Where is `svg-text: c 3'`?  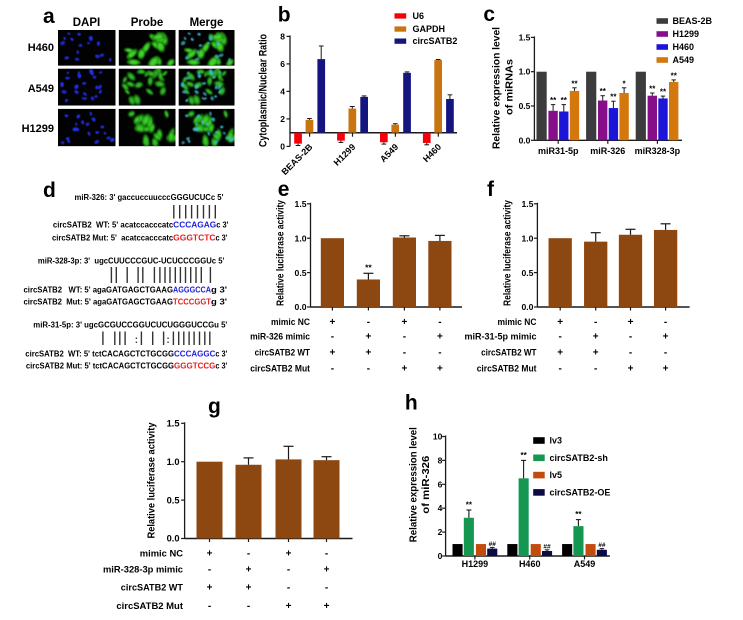
svg-text: c 3' is located at coordinates (222, 238).